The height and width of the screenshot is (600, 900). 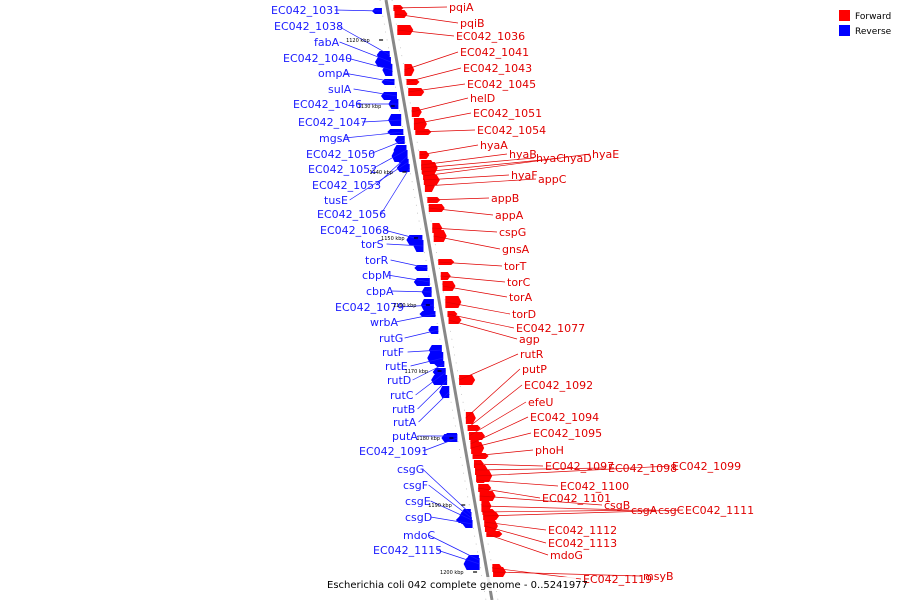 I want to click on reverse-gene-label: EC042_1038, so click(x=308, y=26).